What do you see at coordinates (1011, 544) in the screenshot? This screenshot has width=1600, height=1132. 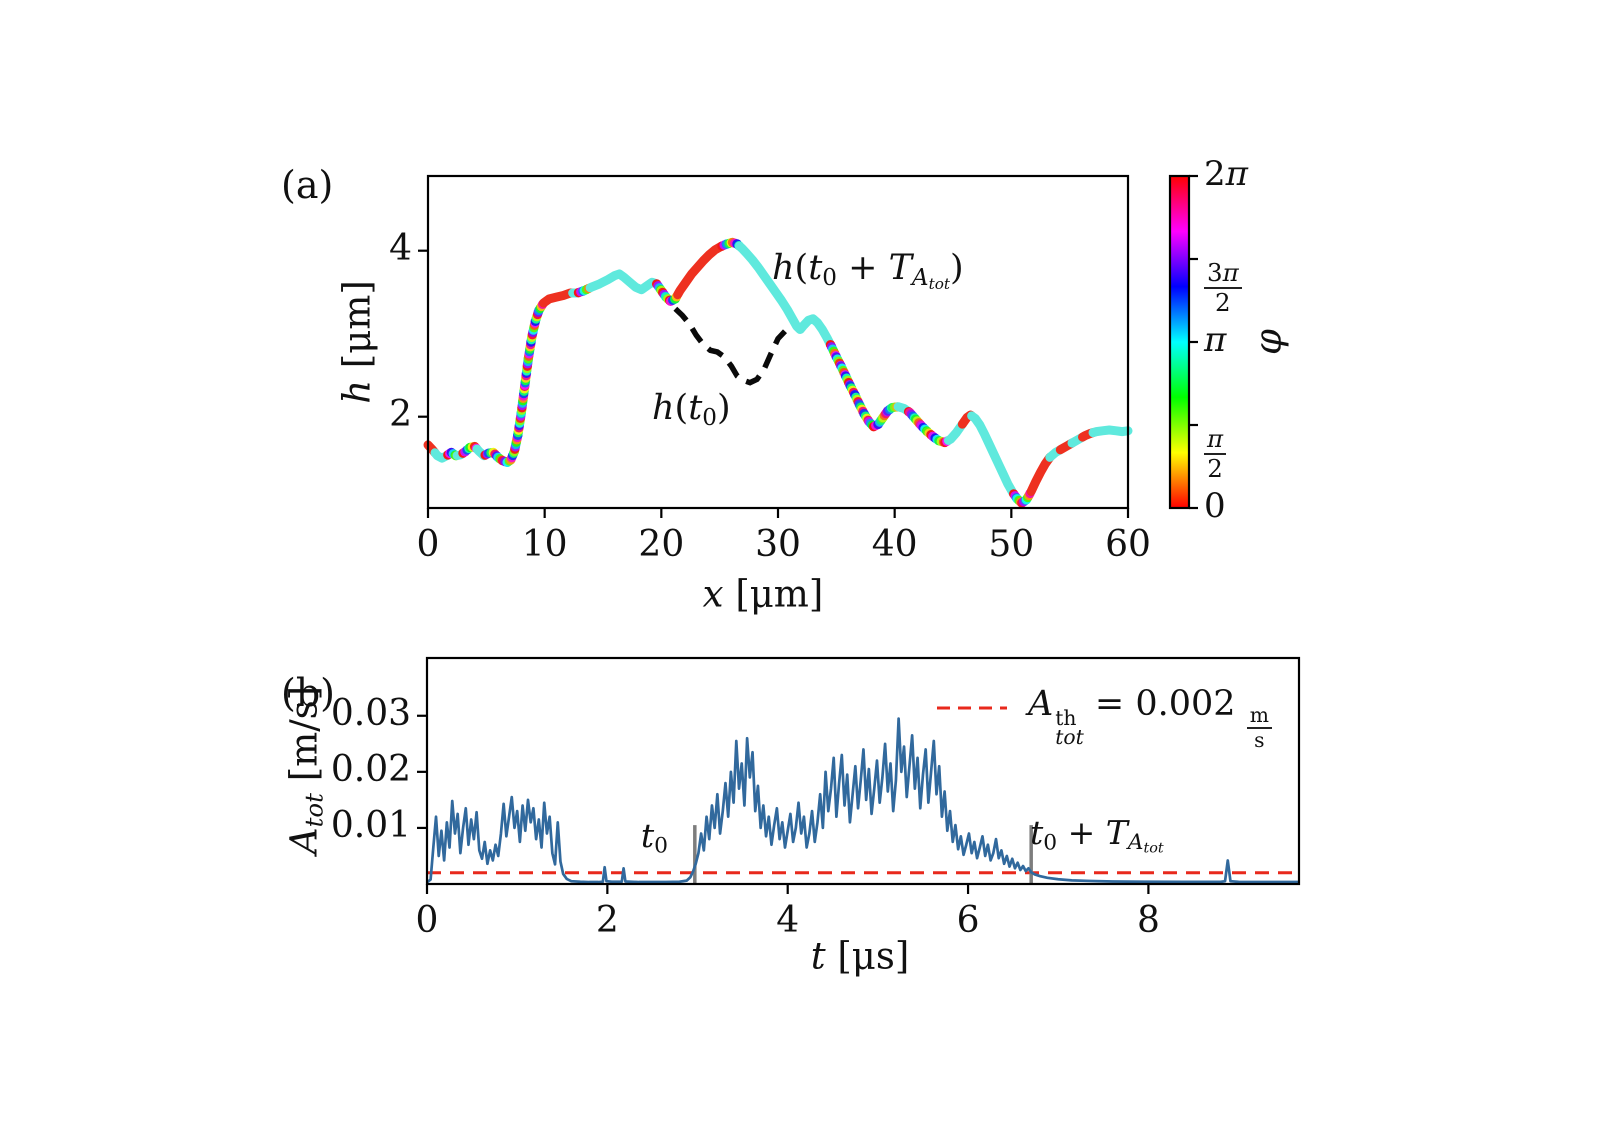 I see `panel-a-x-tick-label: 50` at bounding box center [1011, 544].